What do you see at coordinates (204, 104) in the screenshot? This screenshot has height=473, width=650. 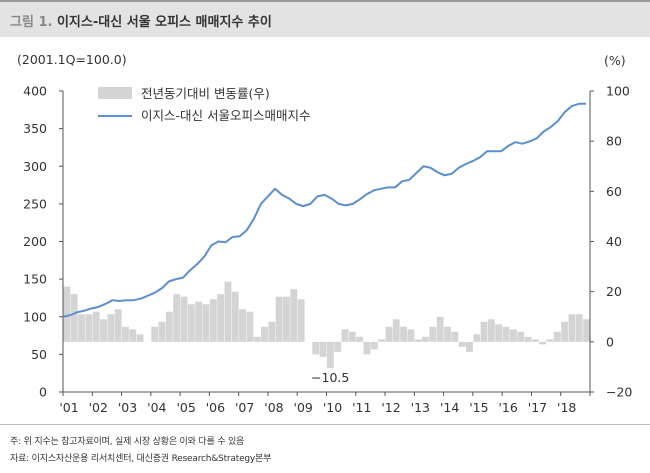 I see `legend: 전년동기대비 변동률(우) 이지스-대신 서울오피스매매지수` at bounding box center [204, 104].